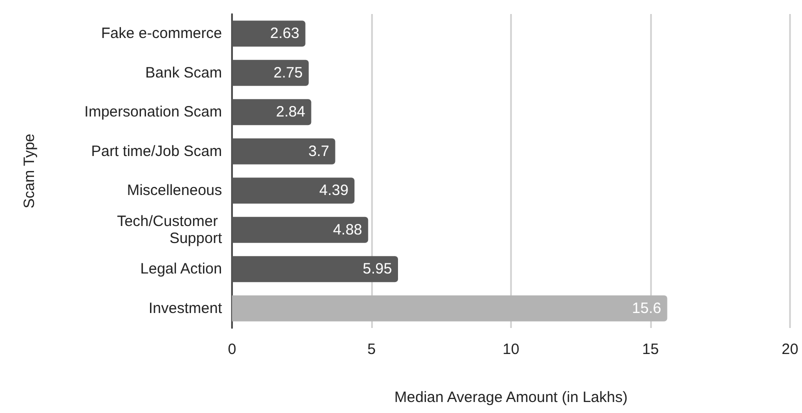 The image size is (802, 413). I want to click on x-tick-label: 5, so click(371, 349).